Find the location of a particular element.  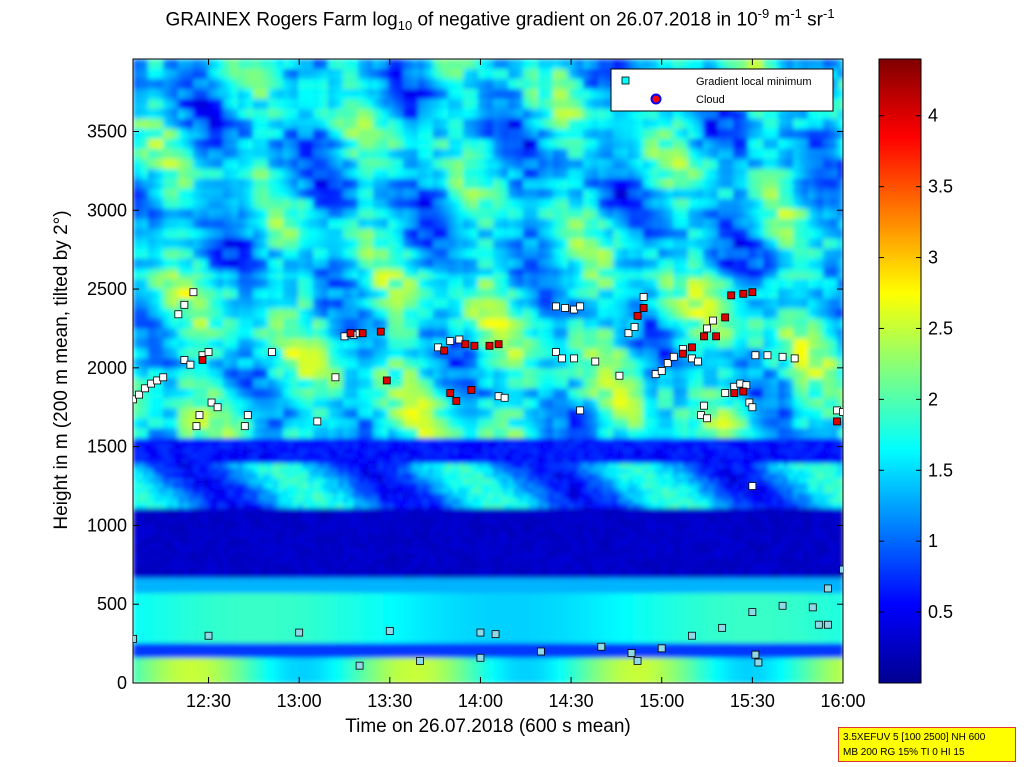

title-part1: GRAINEX Rogers Farm log is located at coordinates (281, 20).